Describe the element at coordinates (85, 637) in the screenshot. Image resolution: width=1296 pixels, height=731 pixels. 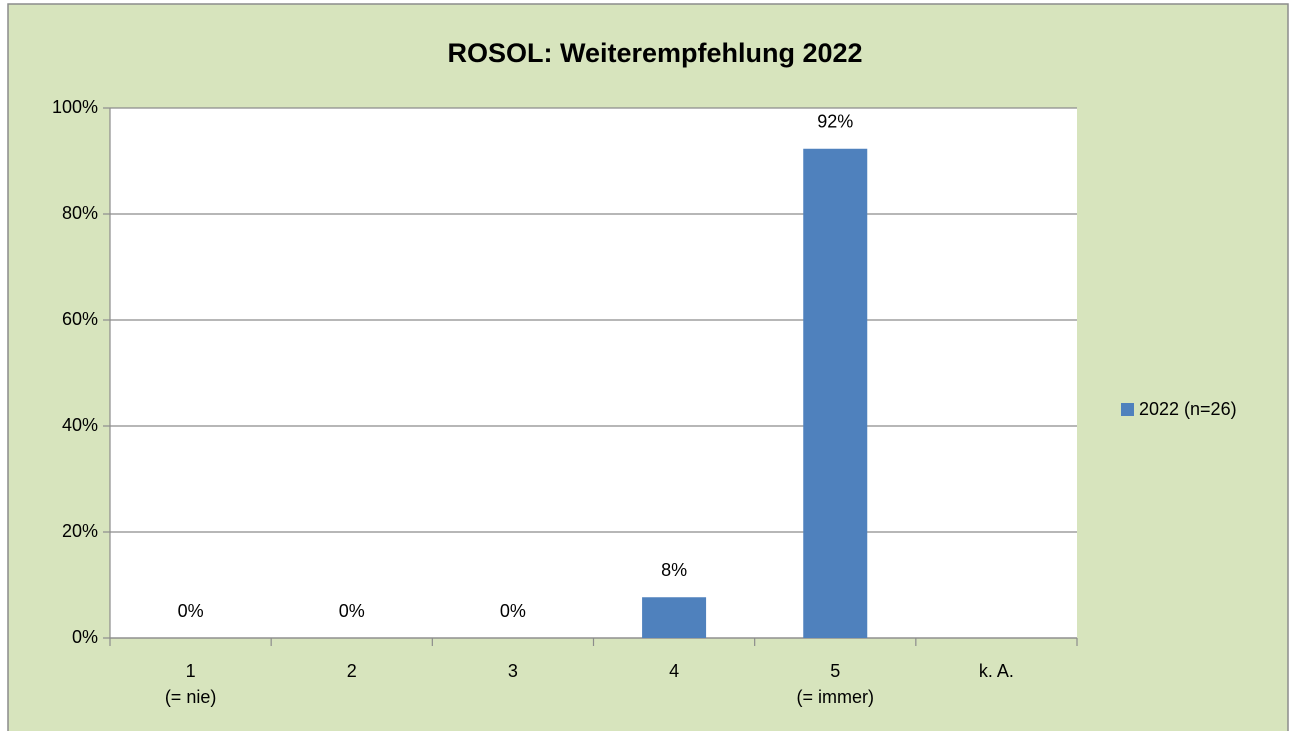
I see `y-tick-label: 0%` at that location.